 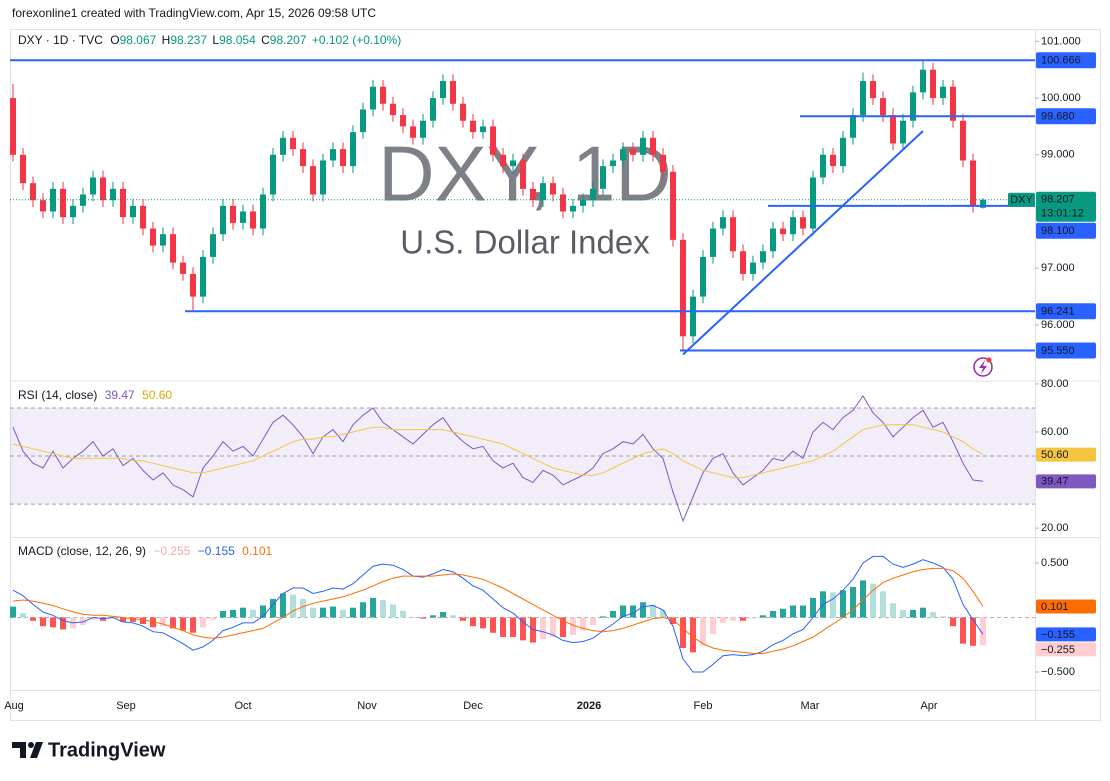 I want to click on value-tag-label: 50.60, so click(x=1055, y=455).